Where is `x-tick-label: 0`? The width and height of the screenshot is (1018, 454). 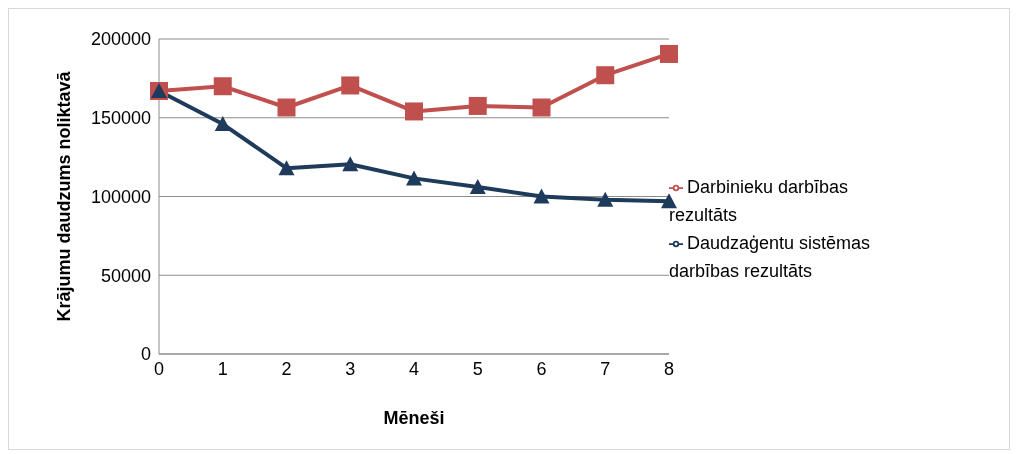 x-tick-label: 0 is located at coordinates (159, 368).